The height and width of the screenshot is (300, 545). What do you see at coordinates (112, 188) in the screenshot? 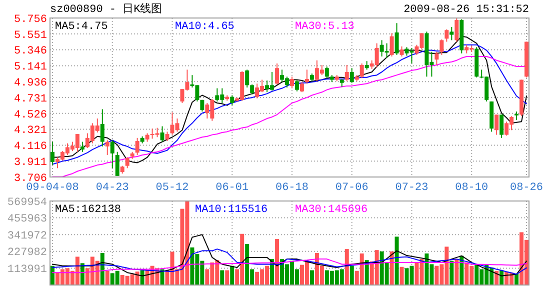
I see `x-tick-label: 04-23` at bounding box center [112, 188].